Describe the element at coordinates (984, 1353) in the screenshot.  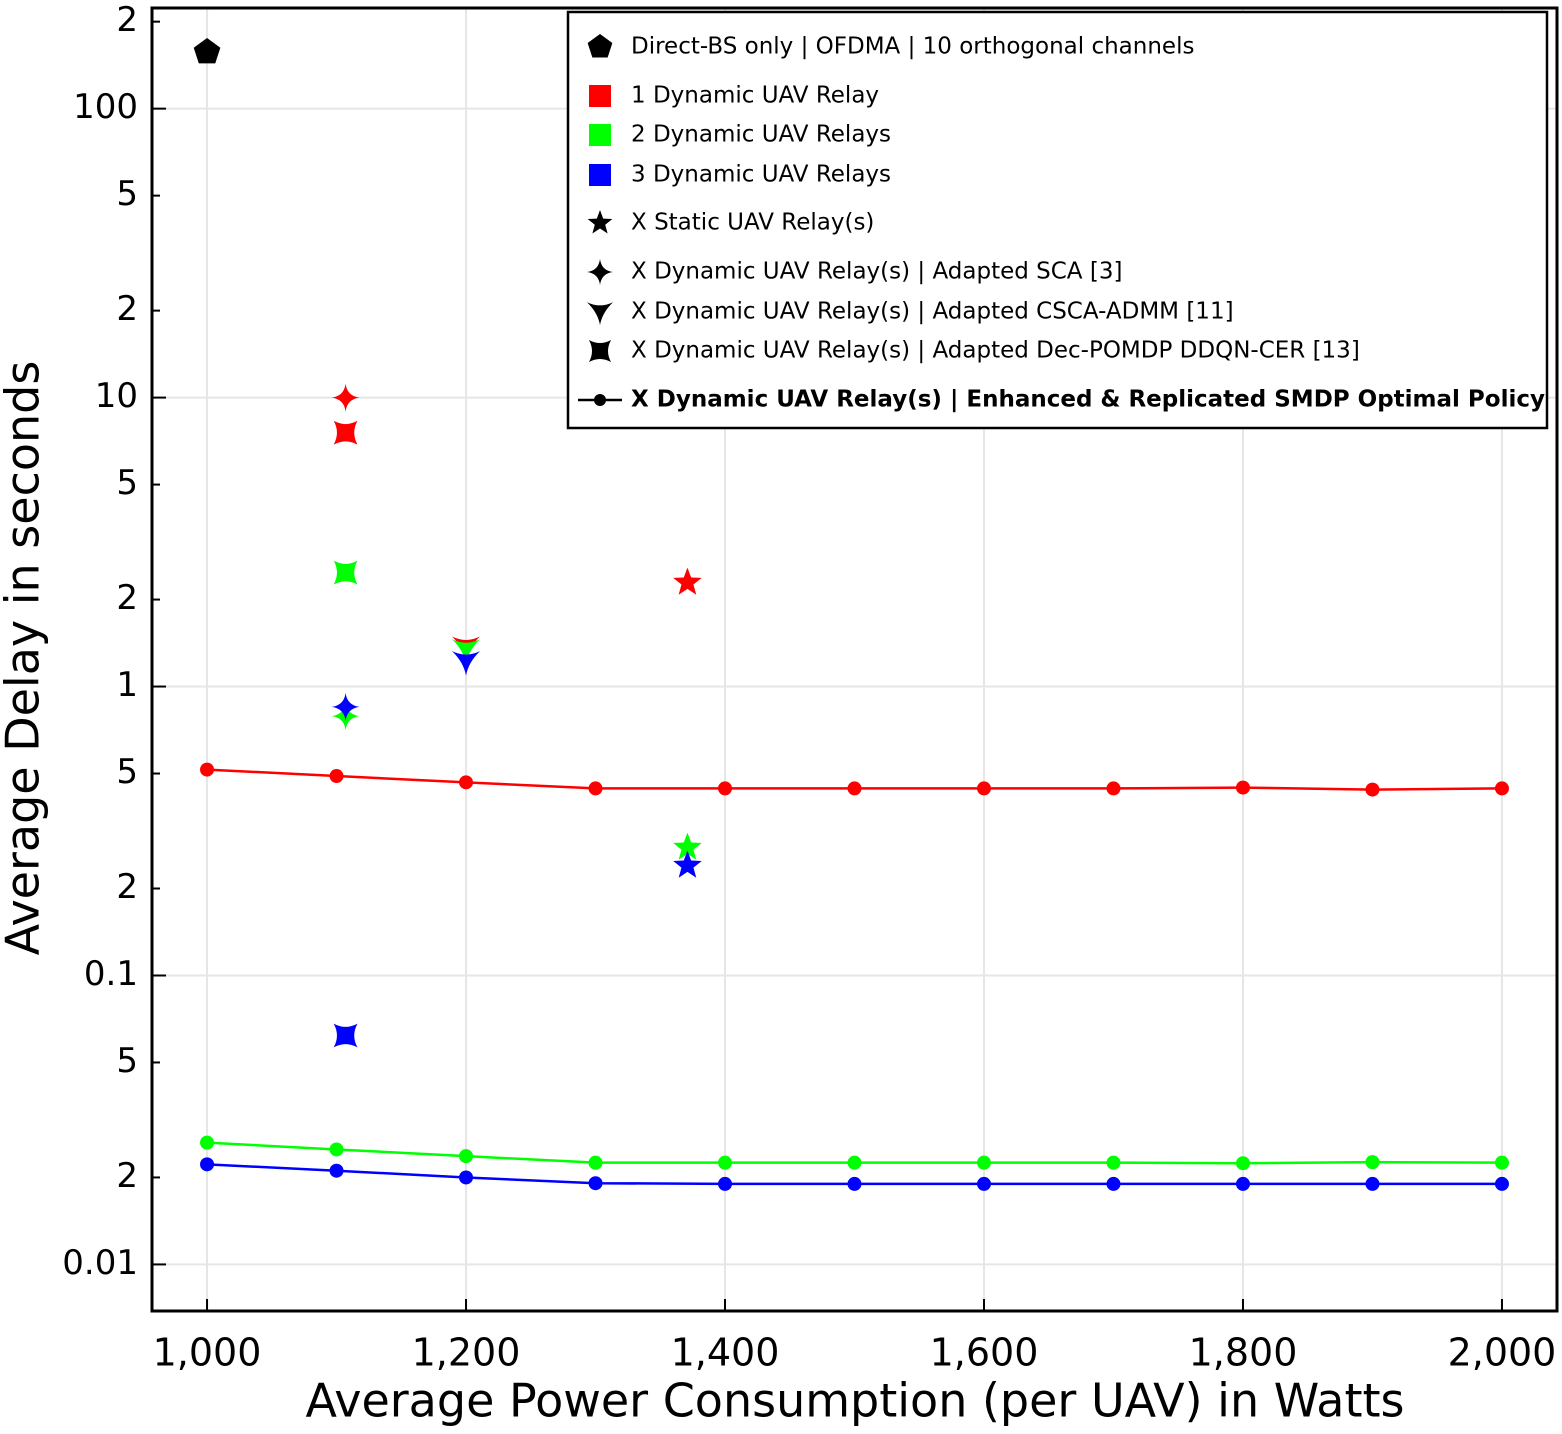
I see `x-tick-label: 1,600` at that location.